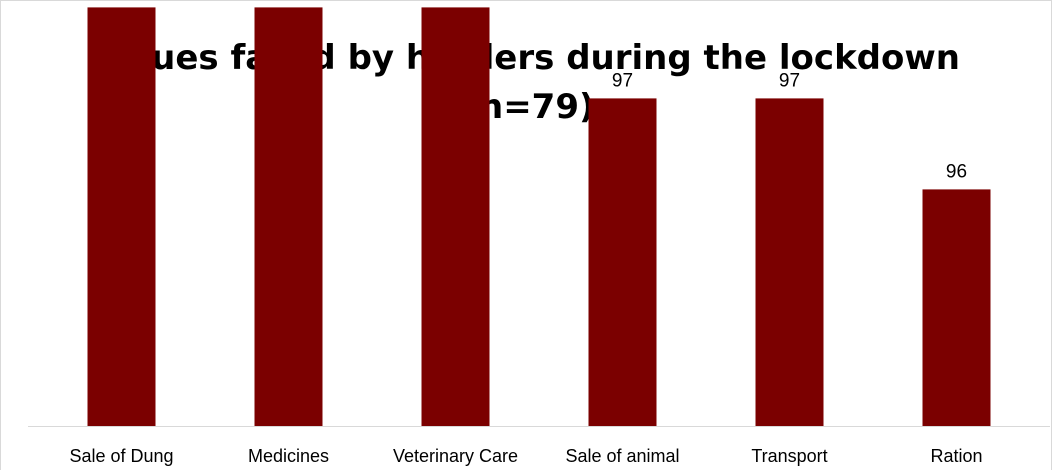  What do you see at coordinates (288, 217) in the screenshot?
I see `bar-medicines` at bounding box center [288, 217].